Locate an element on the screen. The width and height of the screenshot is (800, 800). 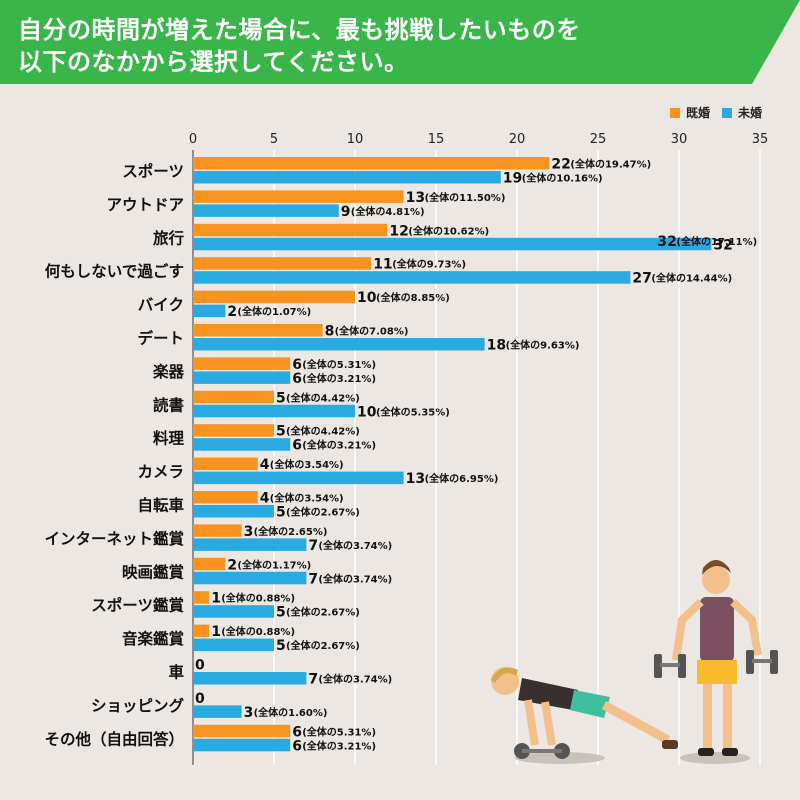
category-label: 旅行 is located at coordinates (169, 237).